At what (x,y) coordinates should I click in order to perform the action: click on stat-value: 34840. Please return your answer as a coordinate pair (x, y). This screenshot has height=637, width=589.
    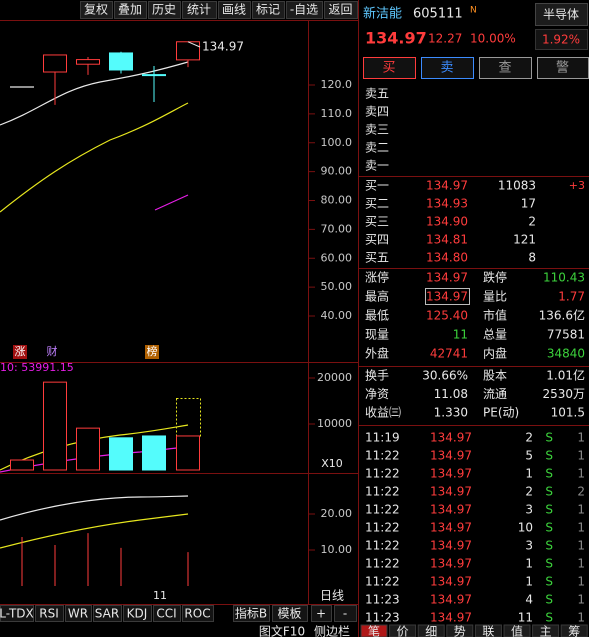
    Looking at the image, I should click on (566, 354).